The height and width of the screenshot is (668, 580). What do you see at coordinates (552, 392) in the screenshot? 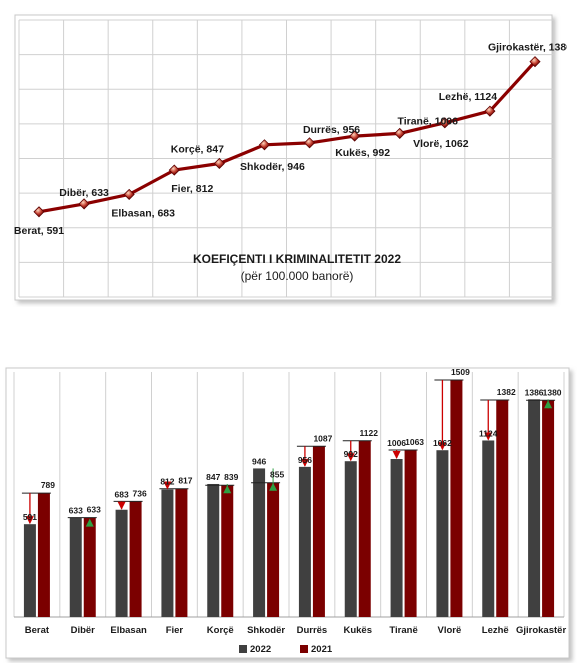
I see `value-label-2021: 1380` at bounding box center [552, 392].